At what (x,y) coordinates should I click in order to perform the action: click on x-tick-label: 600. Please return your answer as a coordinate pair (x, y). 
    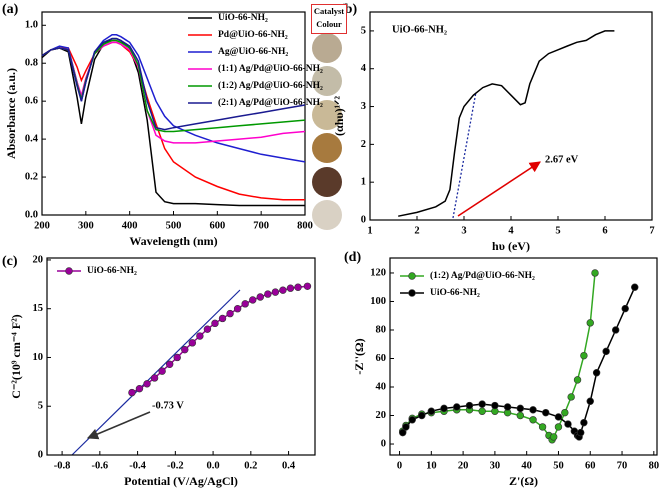
    Looking at the image, I should click on (217, 225).